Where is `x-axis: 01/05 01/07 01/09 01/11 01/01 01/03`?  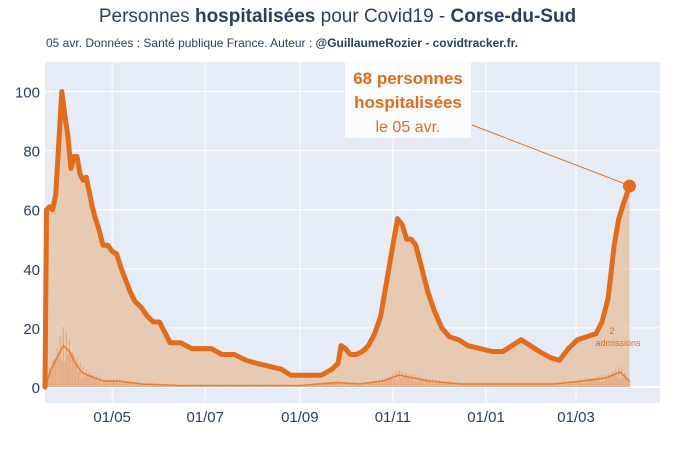
x-axis: 01/05 01/07 01/09 01/11 01/01 01/03 is located at coordinates (343, 417).